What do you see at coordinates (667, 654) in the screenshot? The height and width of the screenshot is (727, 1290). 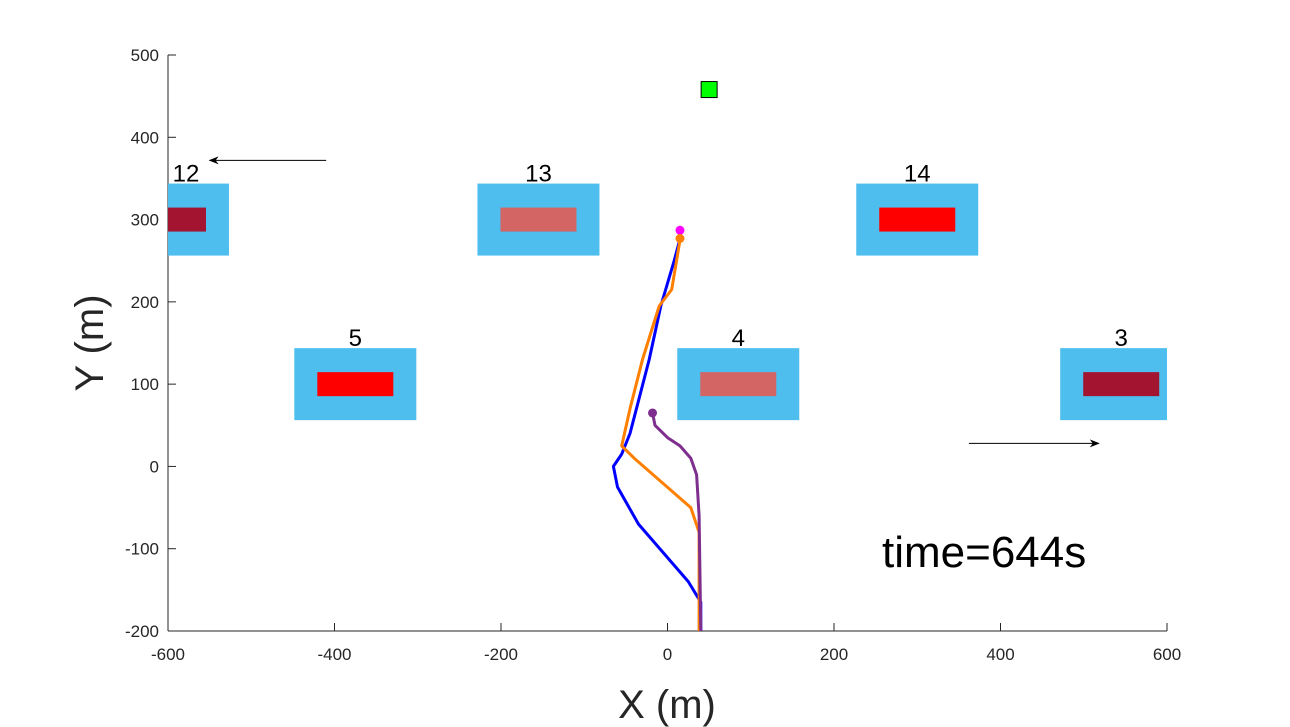 I see `x-tick-label: 0` at bounding box center [667, 654].